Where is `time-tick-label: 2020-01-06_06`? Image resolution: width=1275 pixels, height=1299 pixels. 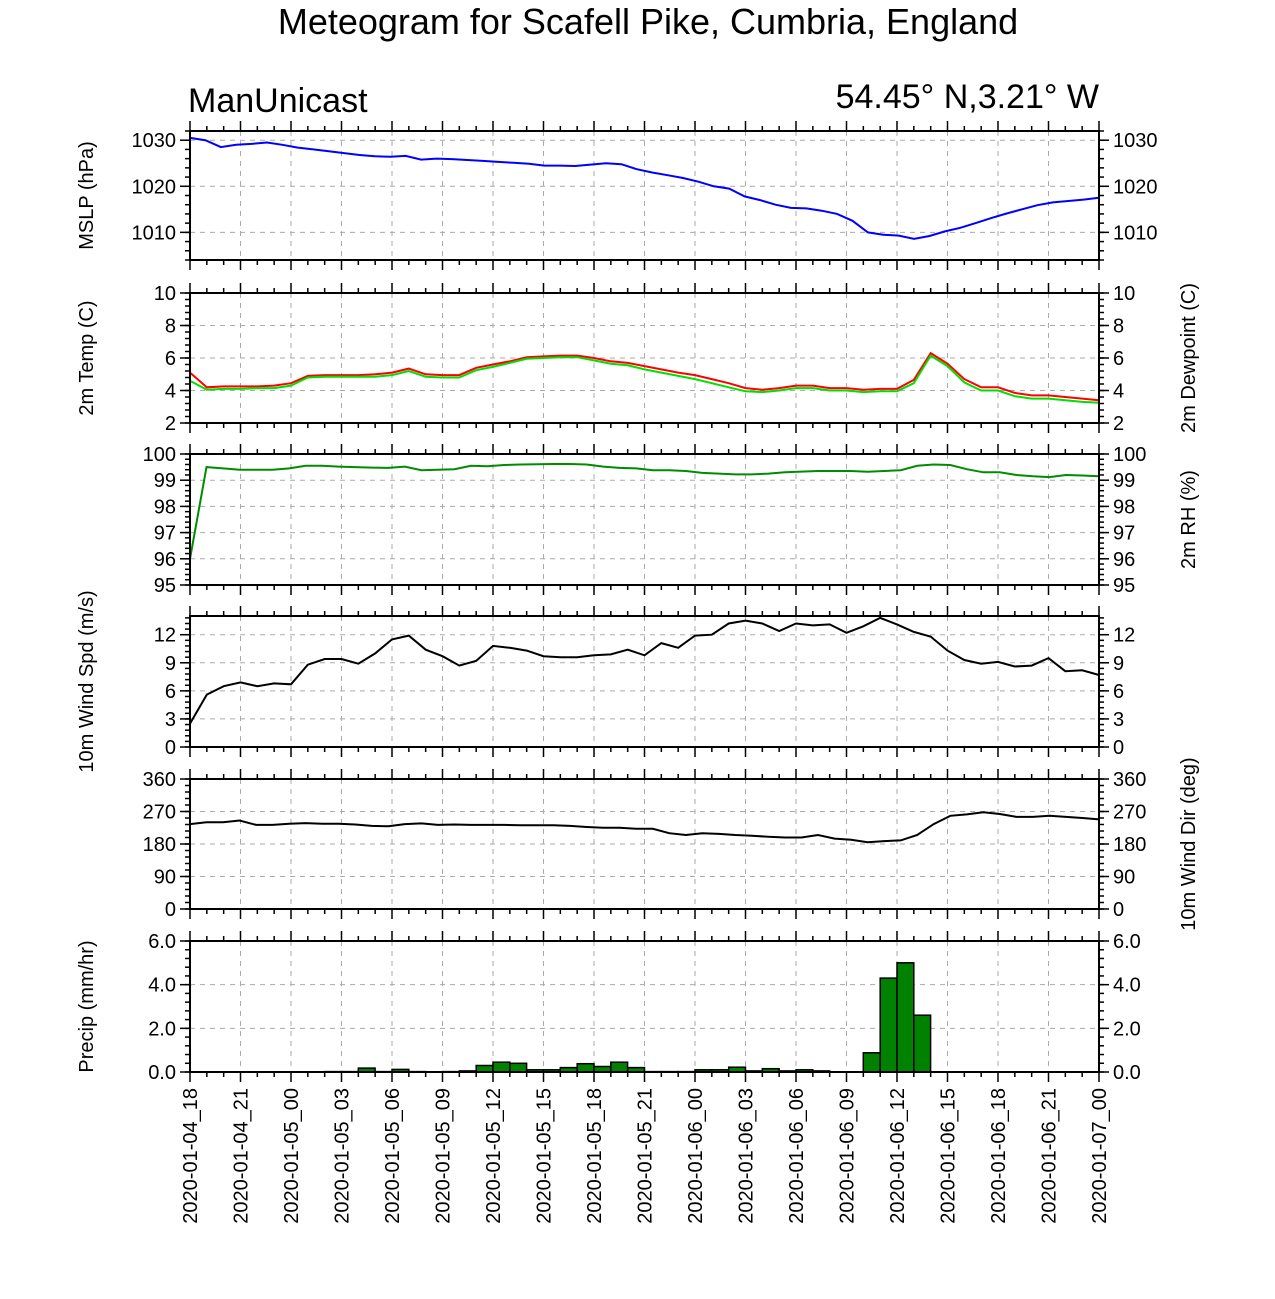
time-tick-label: 2020-01-06_06 is located at coordinates (797, 1156).